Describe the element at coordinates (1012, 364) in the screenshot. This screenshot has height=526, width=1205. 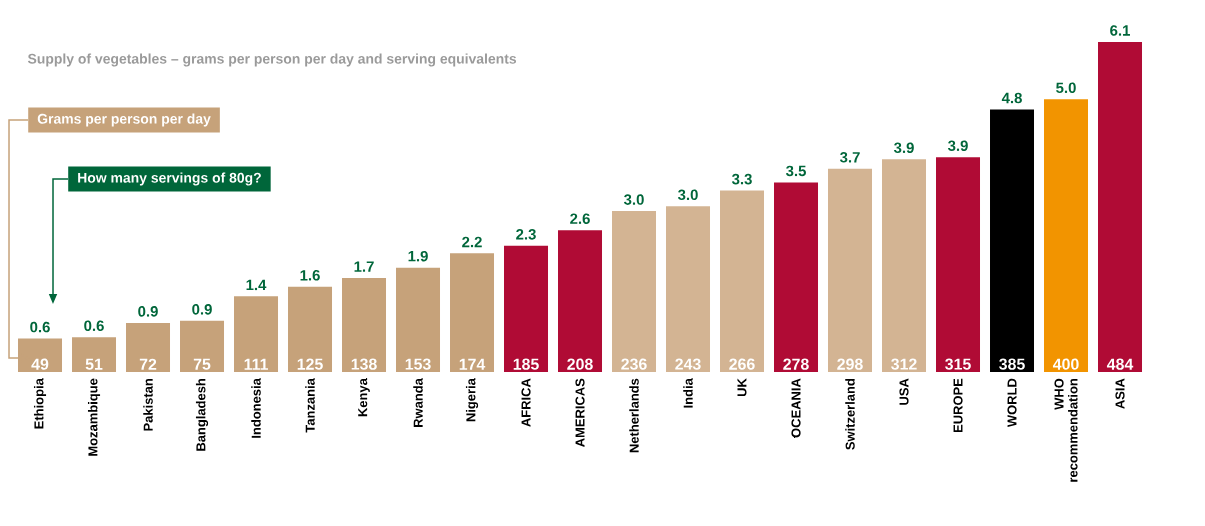
I see `data-label: 385` at that location.